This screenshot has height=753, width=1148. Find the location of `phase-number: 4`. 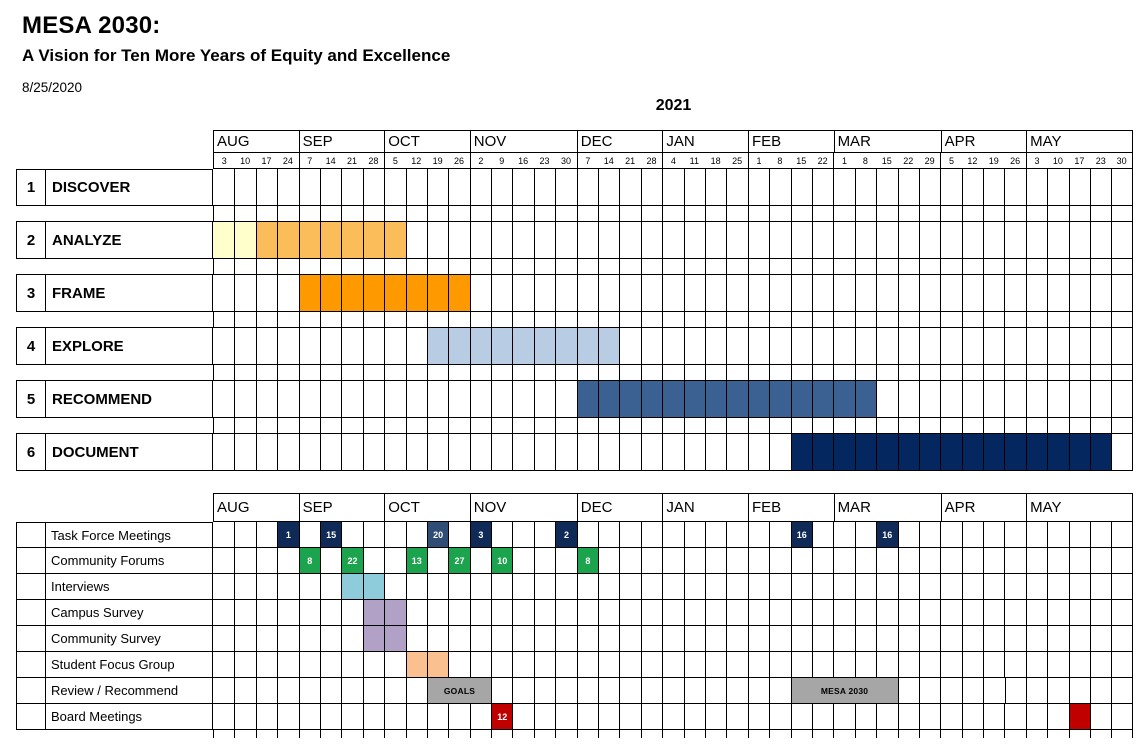

phase-number: 4 is located at coordinates (31, 346).